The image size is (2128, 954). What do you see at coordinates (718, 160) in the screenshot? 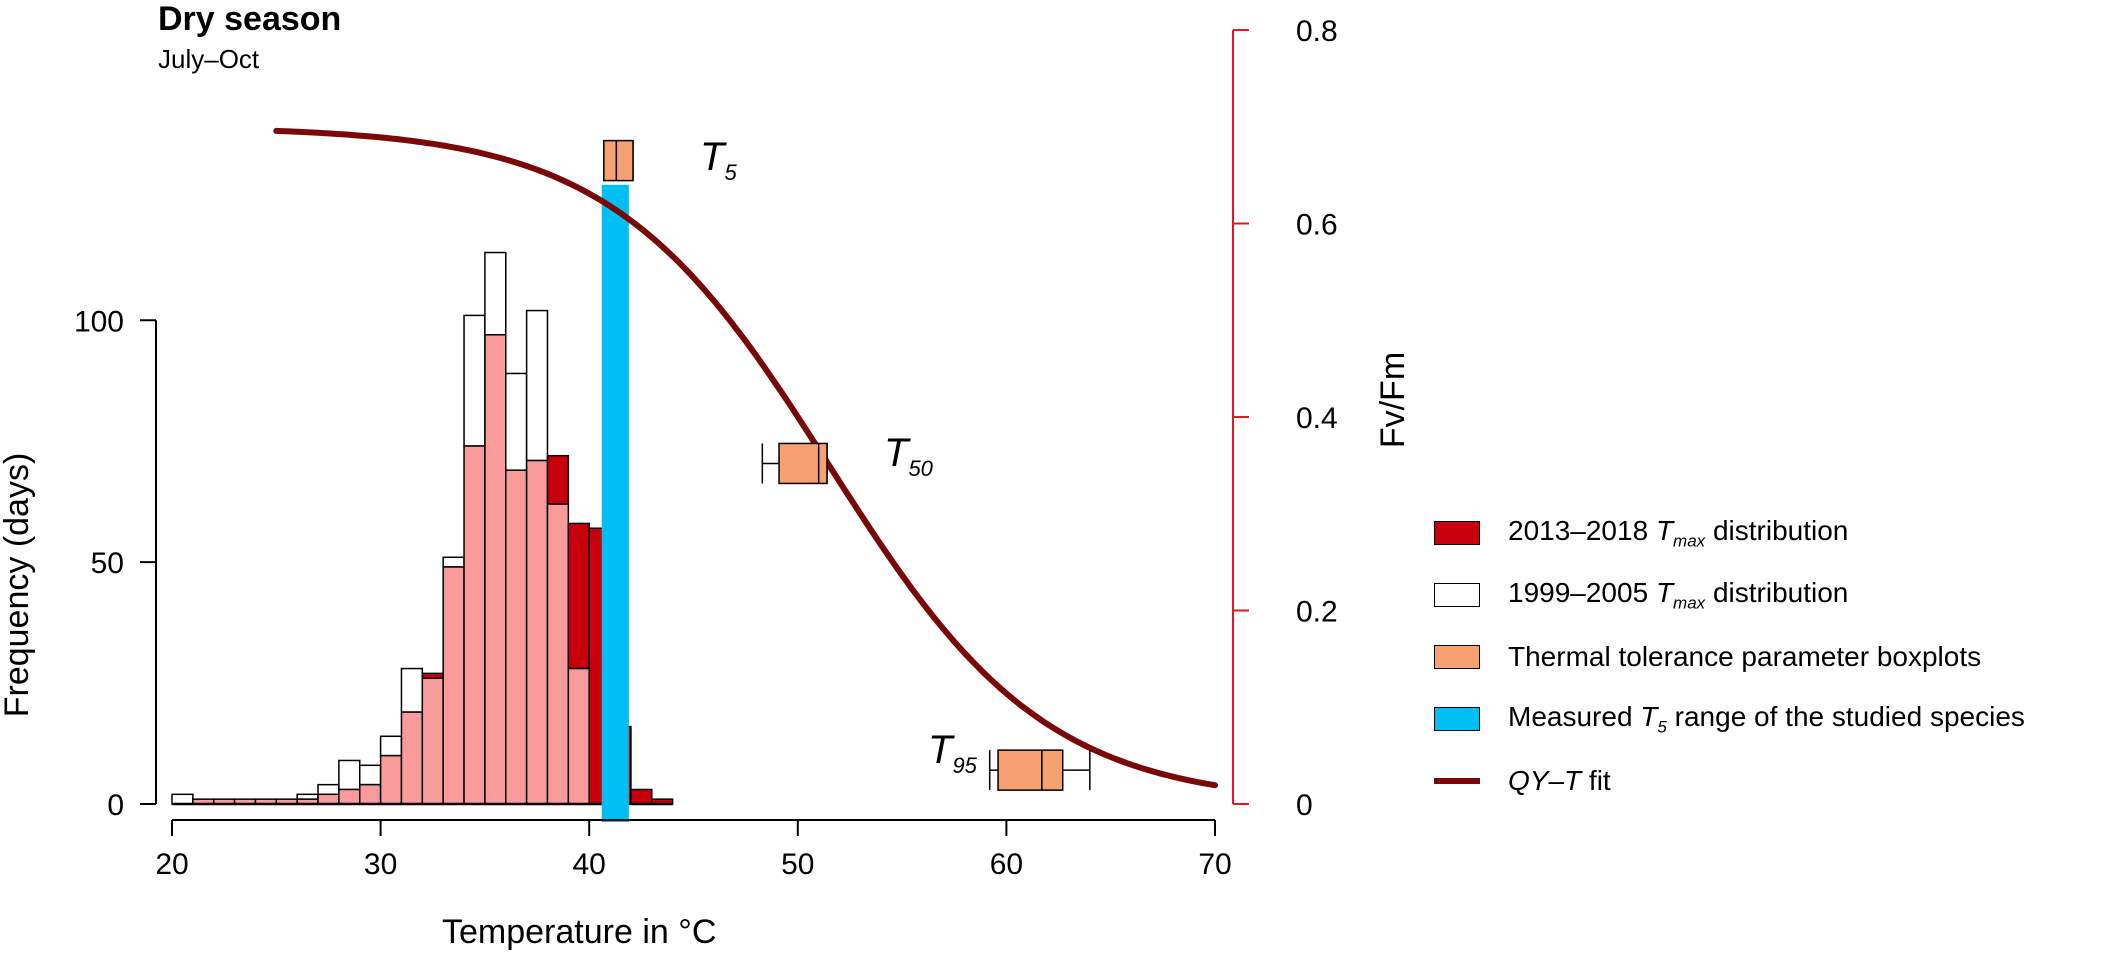
I see `boxplot-label: T5` at bounding box center [718, 160].